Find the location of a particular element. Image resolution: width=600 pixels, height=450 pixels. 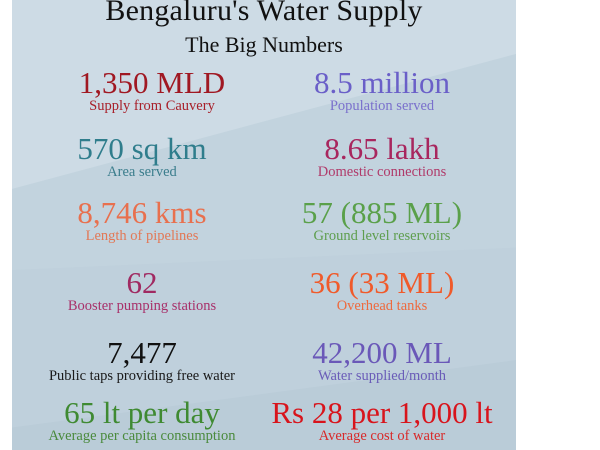

stat-ground-reservoirs: 57 (885 ML) Ground level reservoirs is located at coordinates (382, 219).